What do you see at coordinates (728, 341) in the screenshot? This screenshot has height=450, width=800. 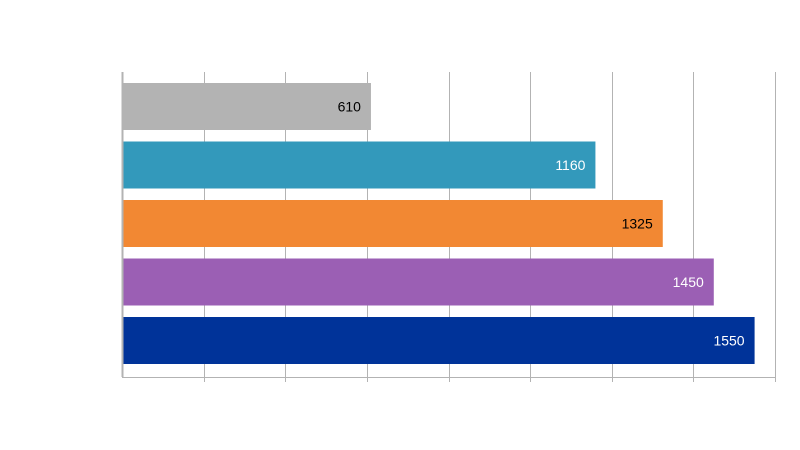 I see `data-label: 1550` at bounding box center [728, 341].